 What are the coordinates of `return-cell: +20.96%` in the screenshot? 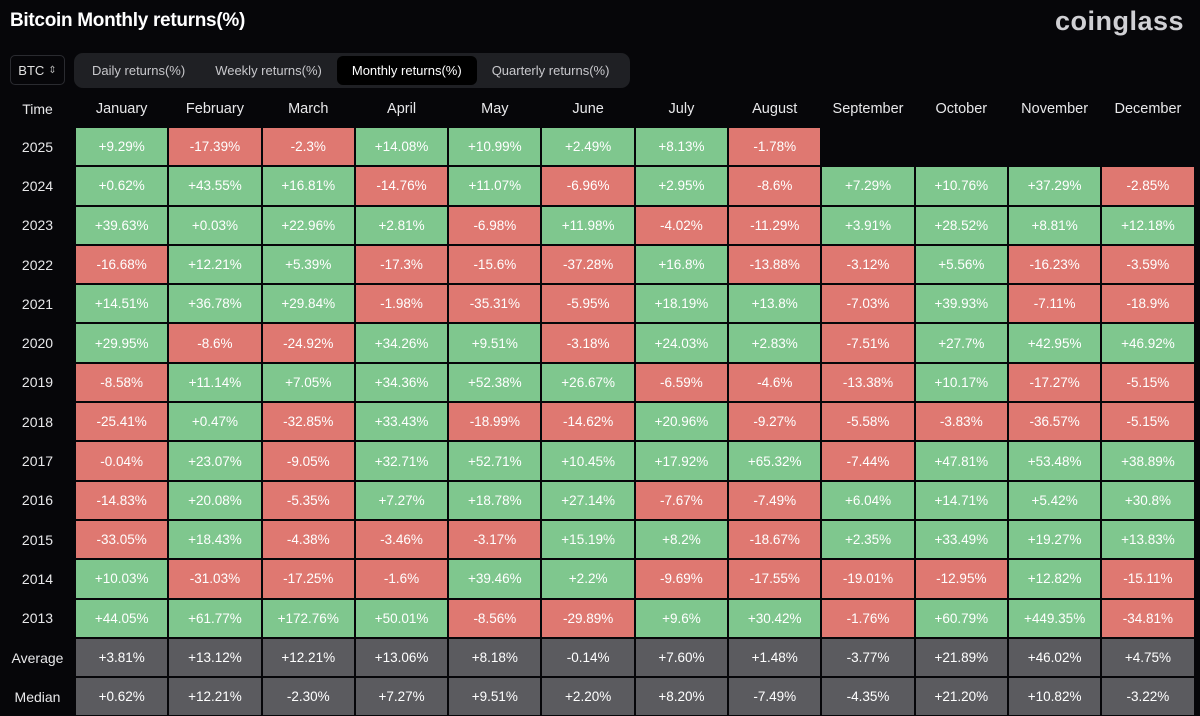 It's located at (681, 422).